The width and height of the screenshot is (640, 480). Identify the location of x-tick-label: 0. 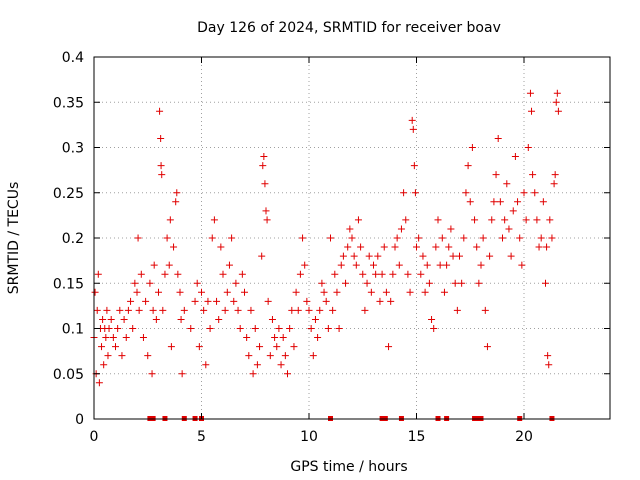
(94, 437).